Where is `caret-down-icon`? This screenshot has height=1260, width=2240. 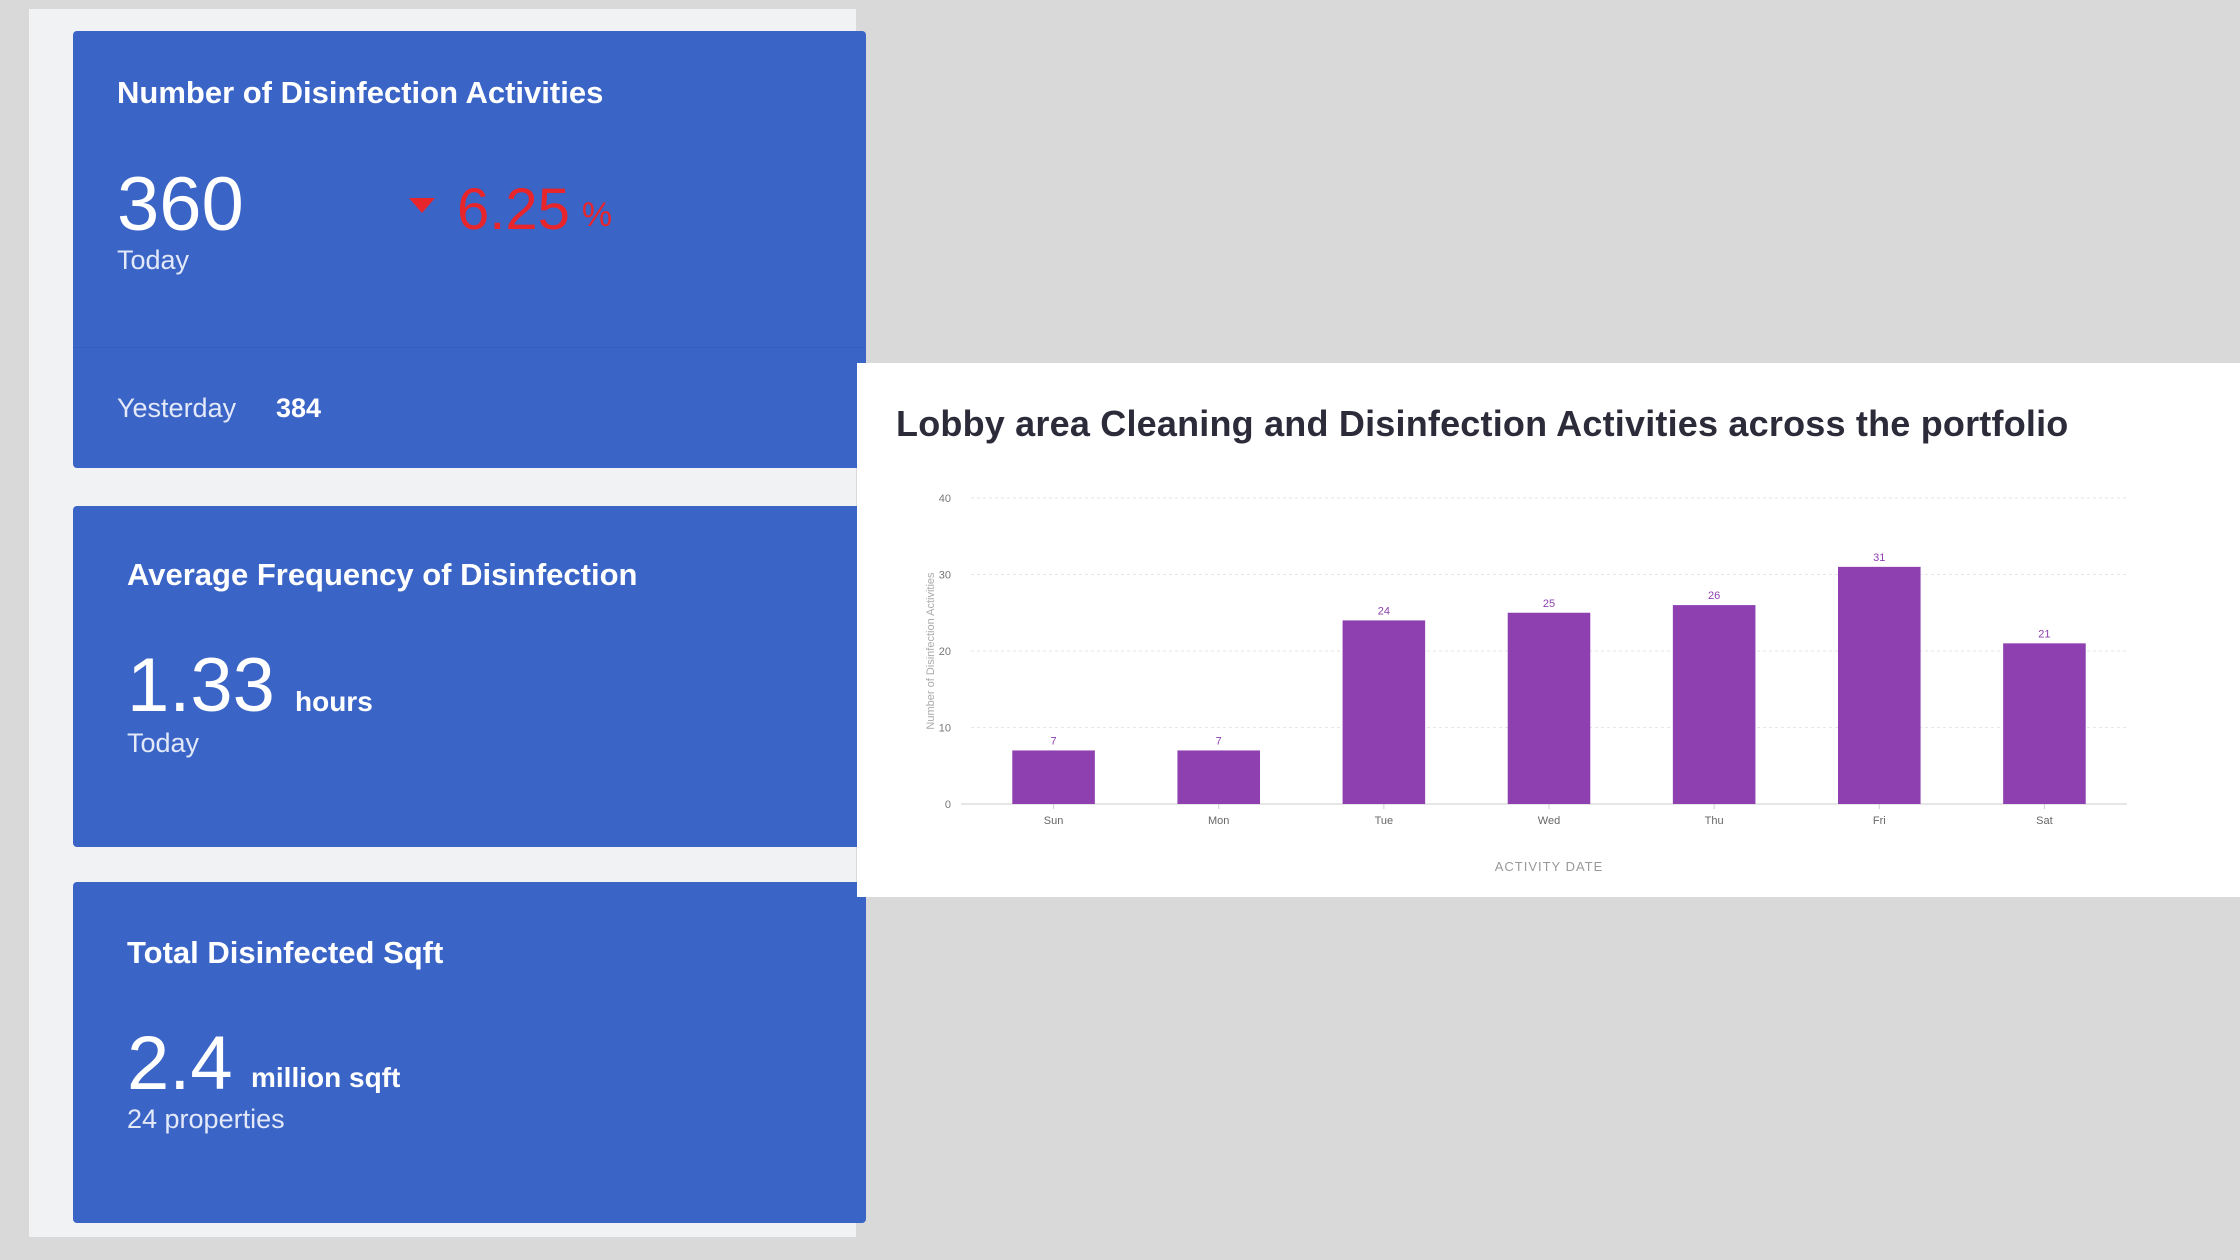
caret-down-icon is located at coordinates (422, 205).